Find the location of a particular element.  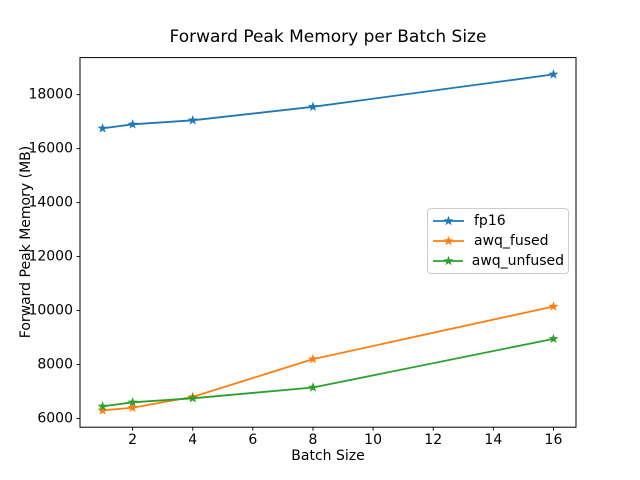

x-axis-label: Batch Size is located at coordinates (328, 456).